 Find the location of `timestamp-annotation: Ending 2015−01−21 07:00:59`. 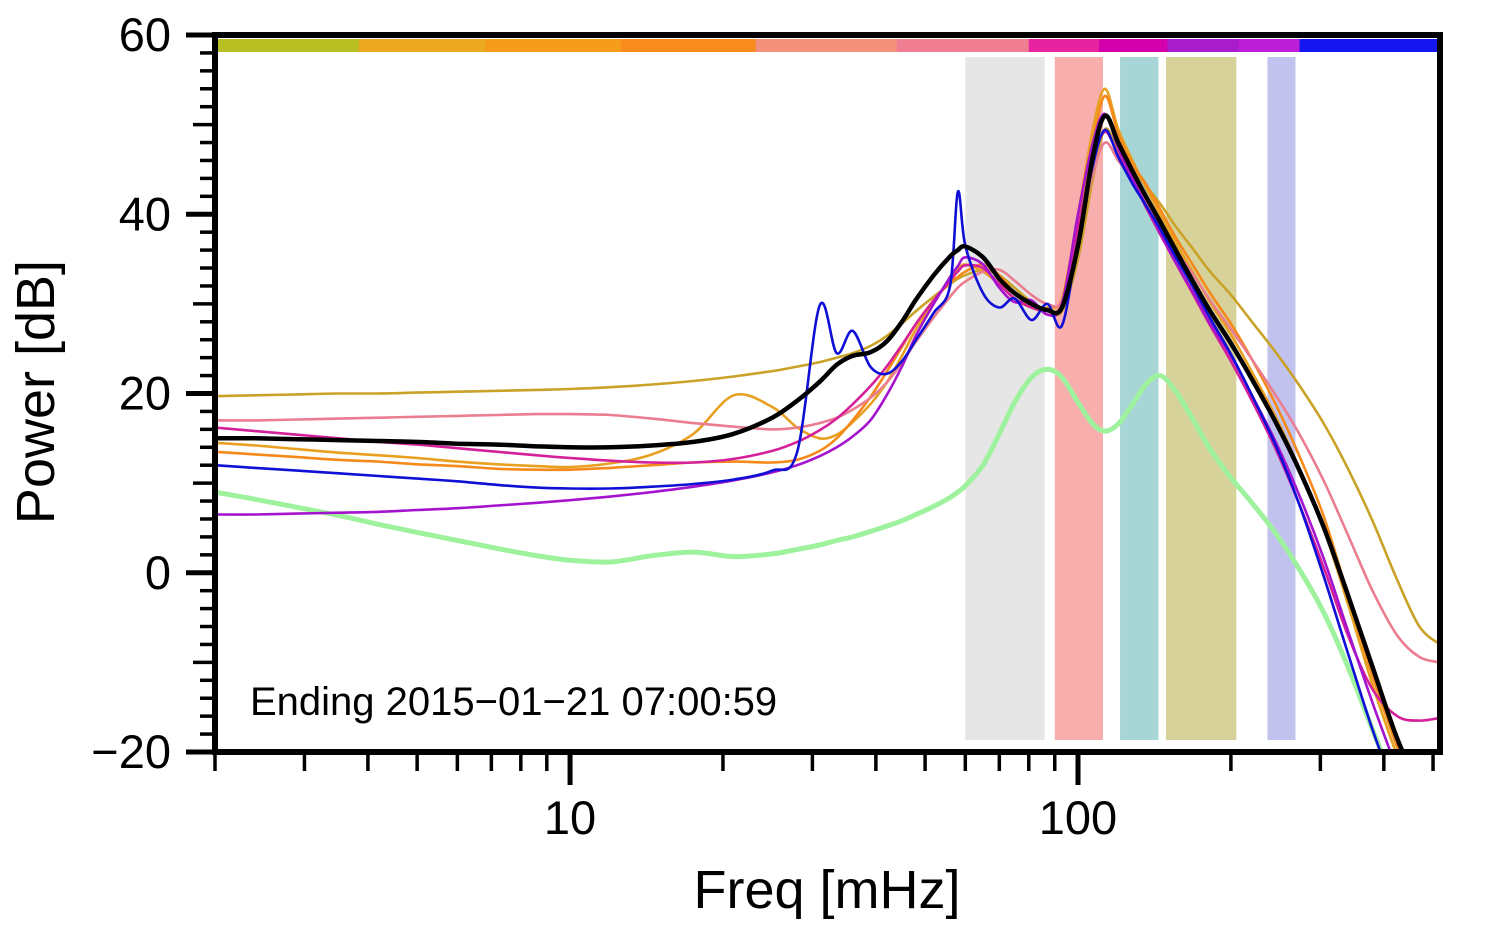

timestamp-annotation: Ending 2015−01−21 07:00:59 is located at coordinates (514, 702).